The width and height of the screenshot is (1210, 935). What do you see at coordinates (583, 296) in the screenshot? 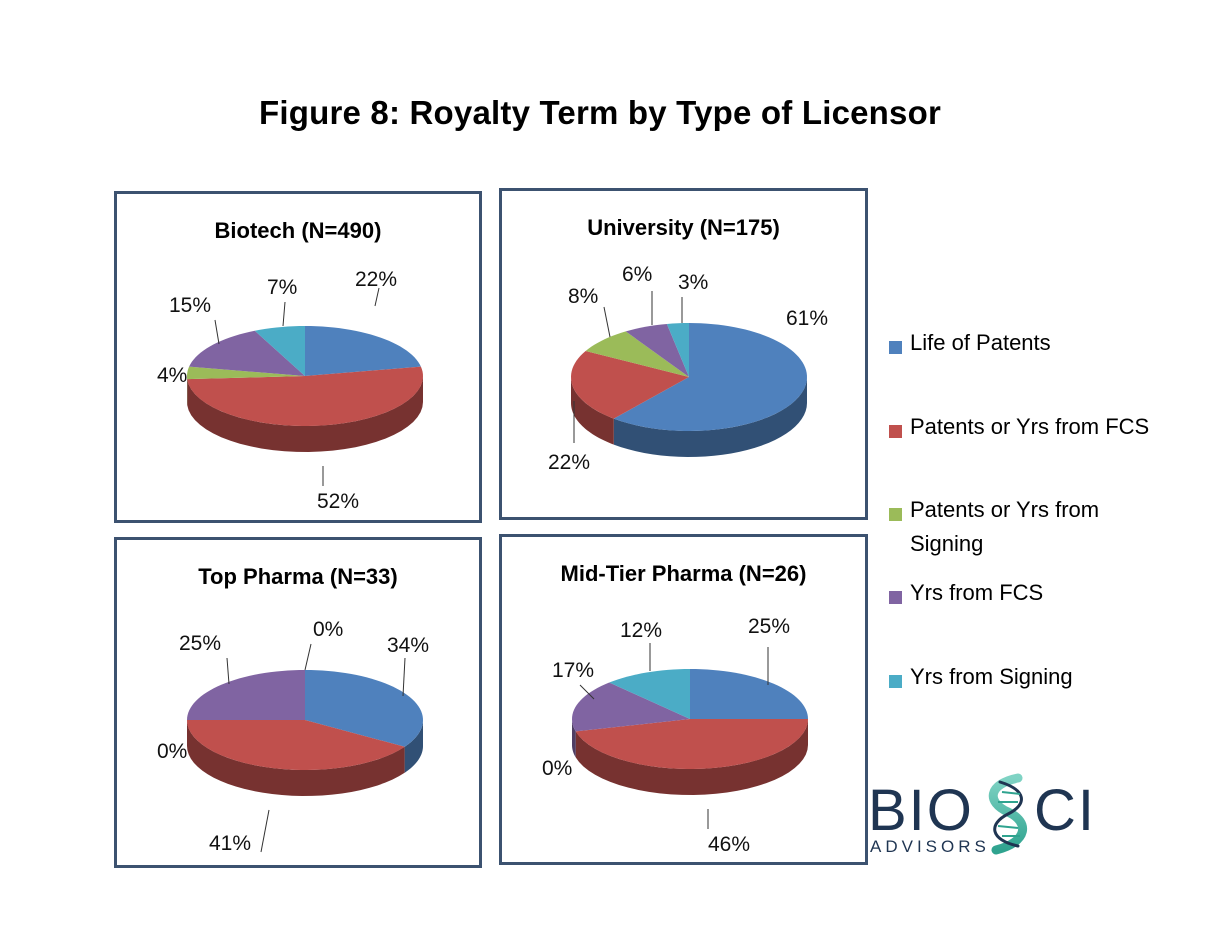
I see `data-label-patents-or-yrs-from-signing: 8%` at bounding box center [583, 296].